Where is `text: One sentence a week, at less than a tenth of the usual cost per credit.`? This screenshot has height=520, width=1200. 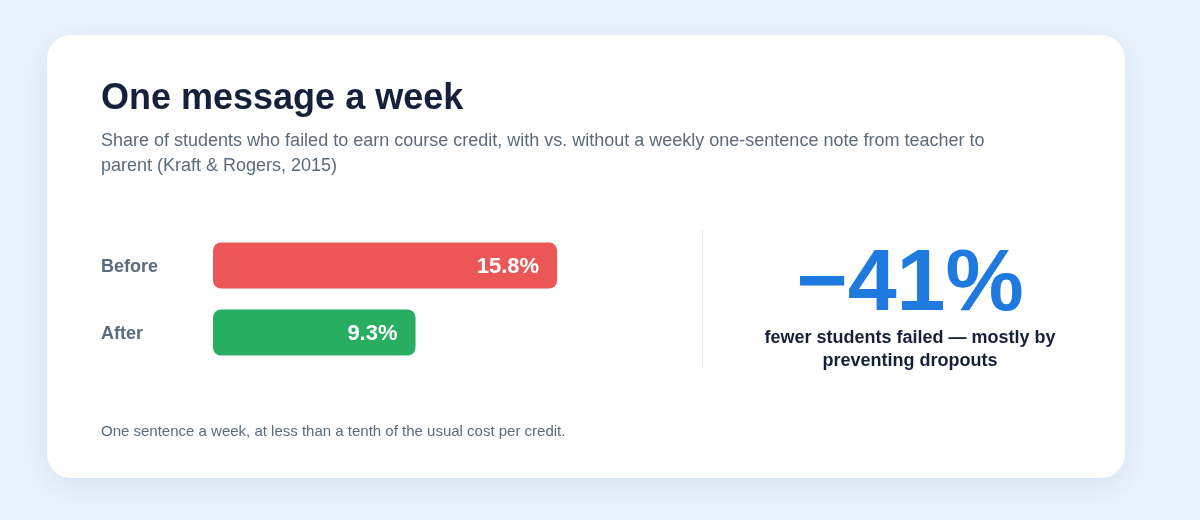
text: One sentence a week, at less than a tenth of the usual cost per credit. is located at coordinates (333, 430).